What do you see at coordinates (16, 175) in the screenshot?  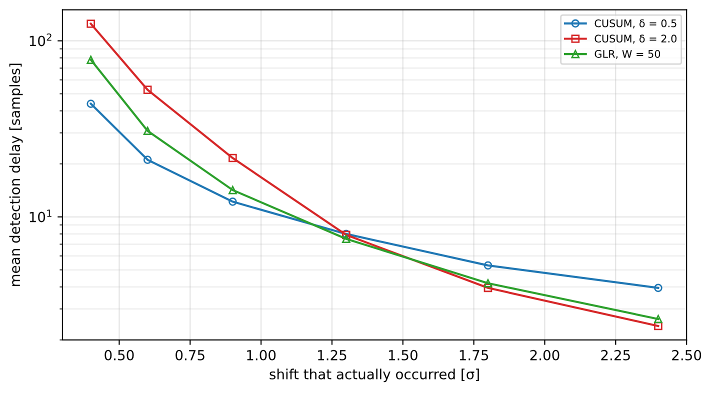 I see `y-axis-title: mean detection delay [samples]` at bounding box center [16, 175].